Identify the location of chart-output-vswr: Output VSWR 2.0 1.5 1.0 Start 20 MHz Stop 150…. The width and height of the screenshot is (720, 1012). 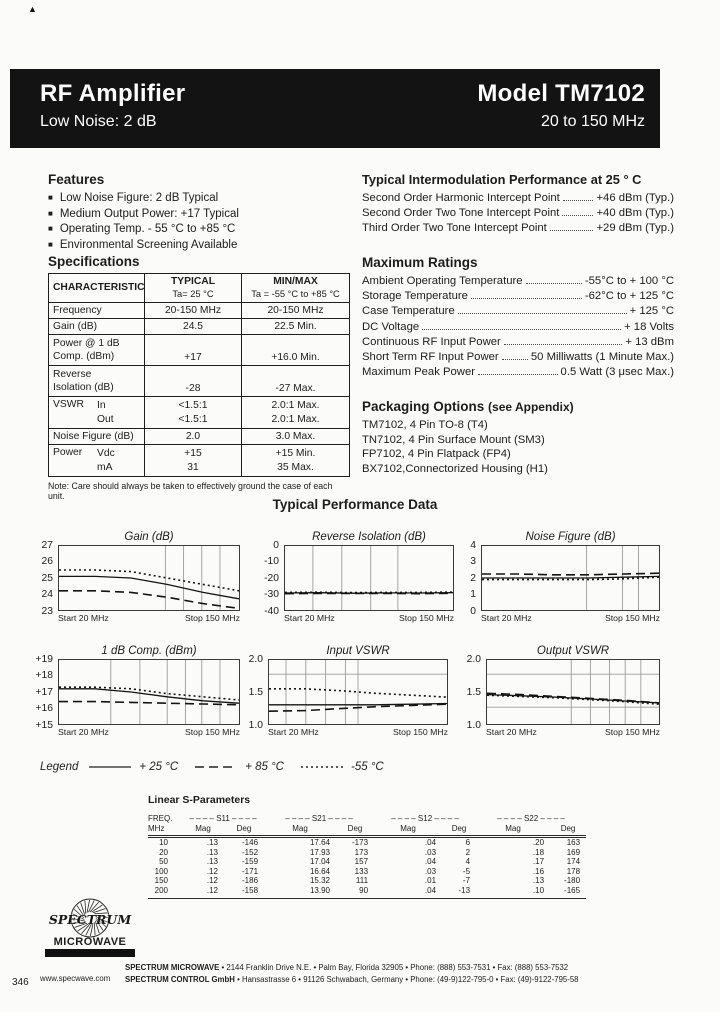
(557, 690).